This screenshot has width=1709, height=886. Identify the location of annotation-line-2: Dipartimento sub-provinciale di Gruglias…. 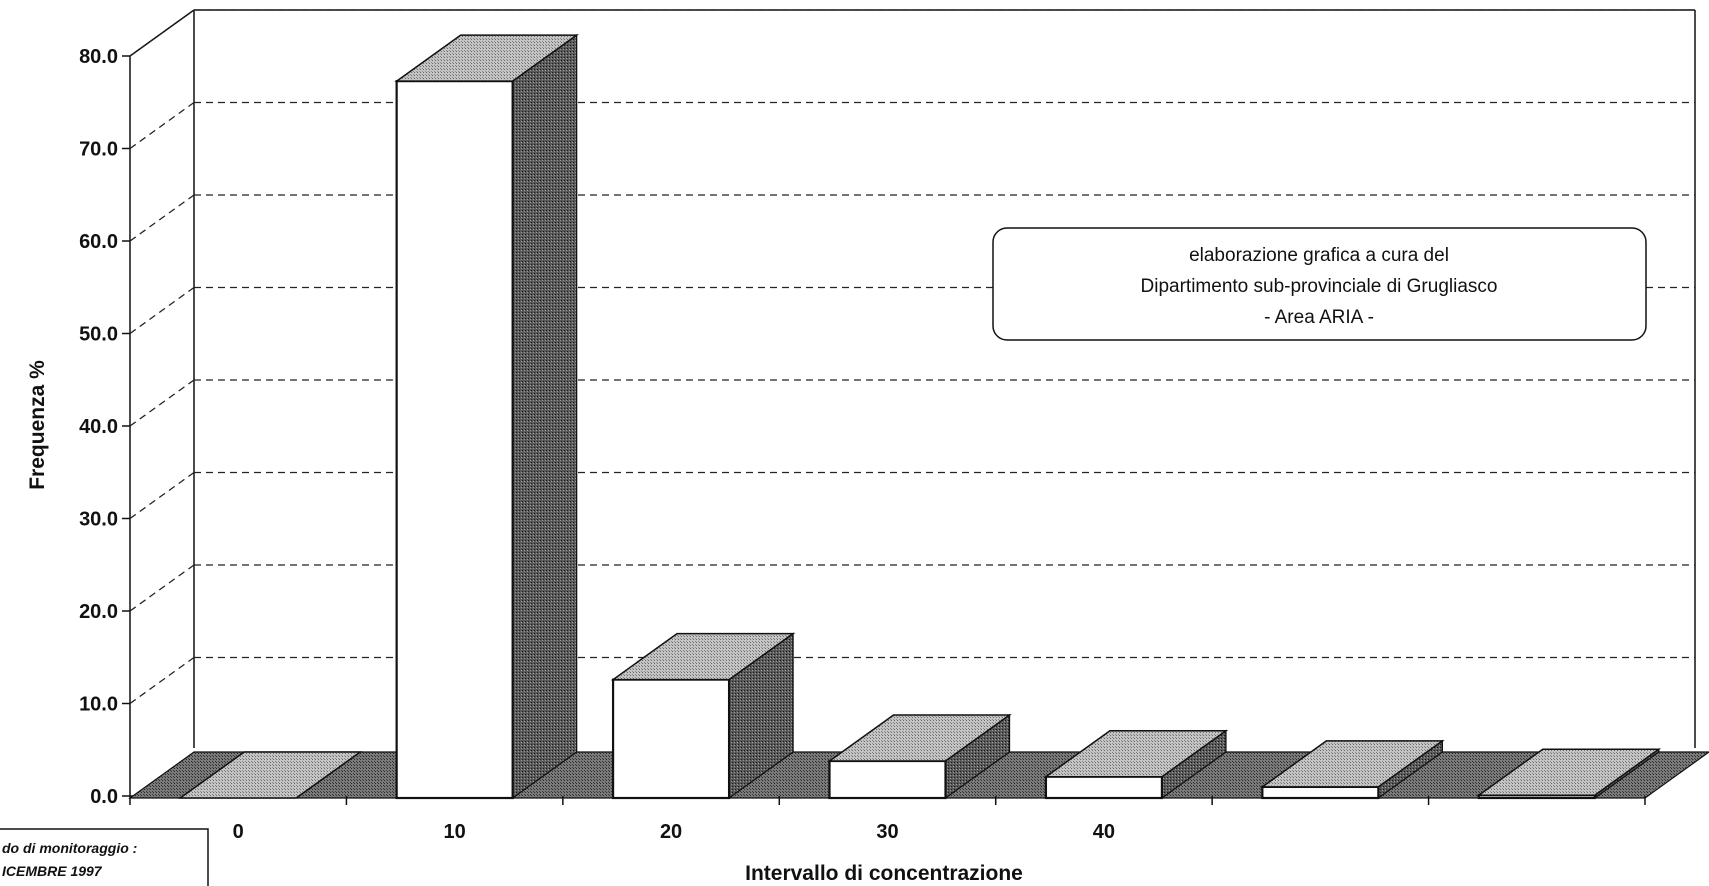
(1319, 286).